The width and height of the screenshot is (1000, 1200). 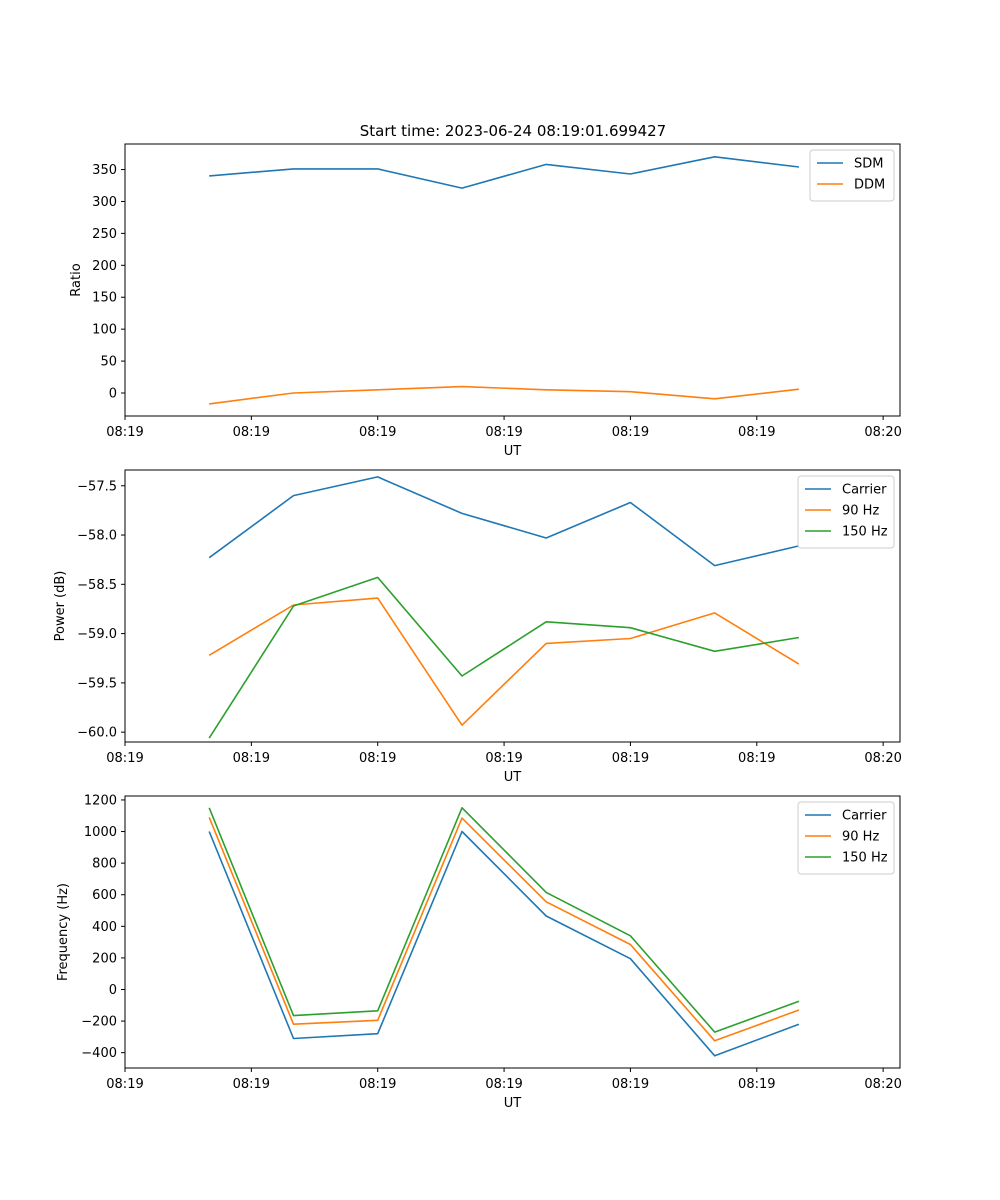 What do you see at coordinates (100, 800) in the screenshot?
I see `y-tick-label: 1200` at bounding box center [100, 800].